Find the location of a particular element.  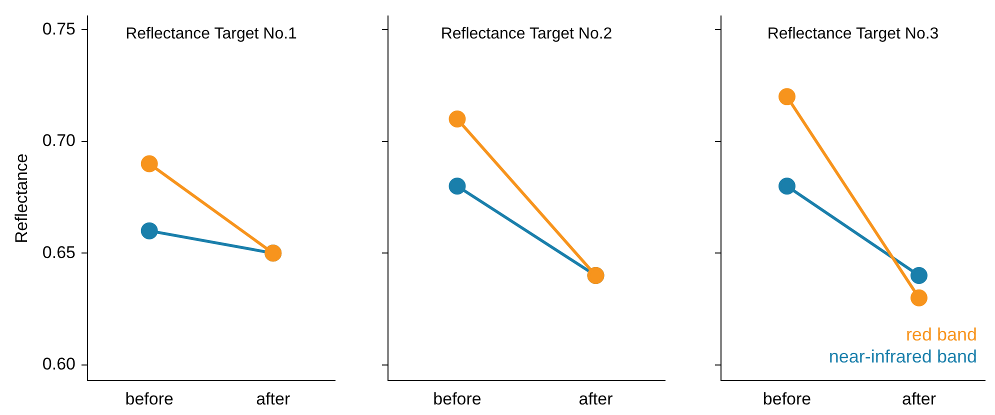

y-tick-label: 0.60 is located at coordinates (59, 364).